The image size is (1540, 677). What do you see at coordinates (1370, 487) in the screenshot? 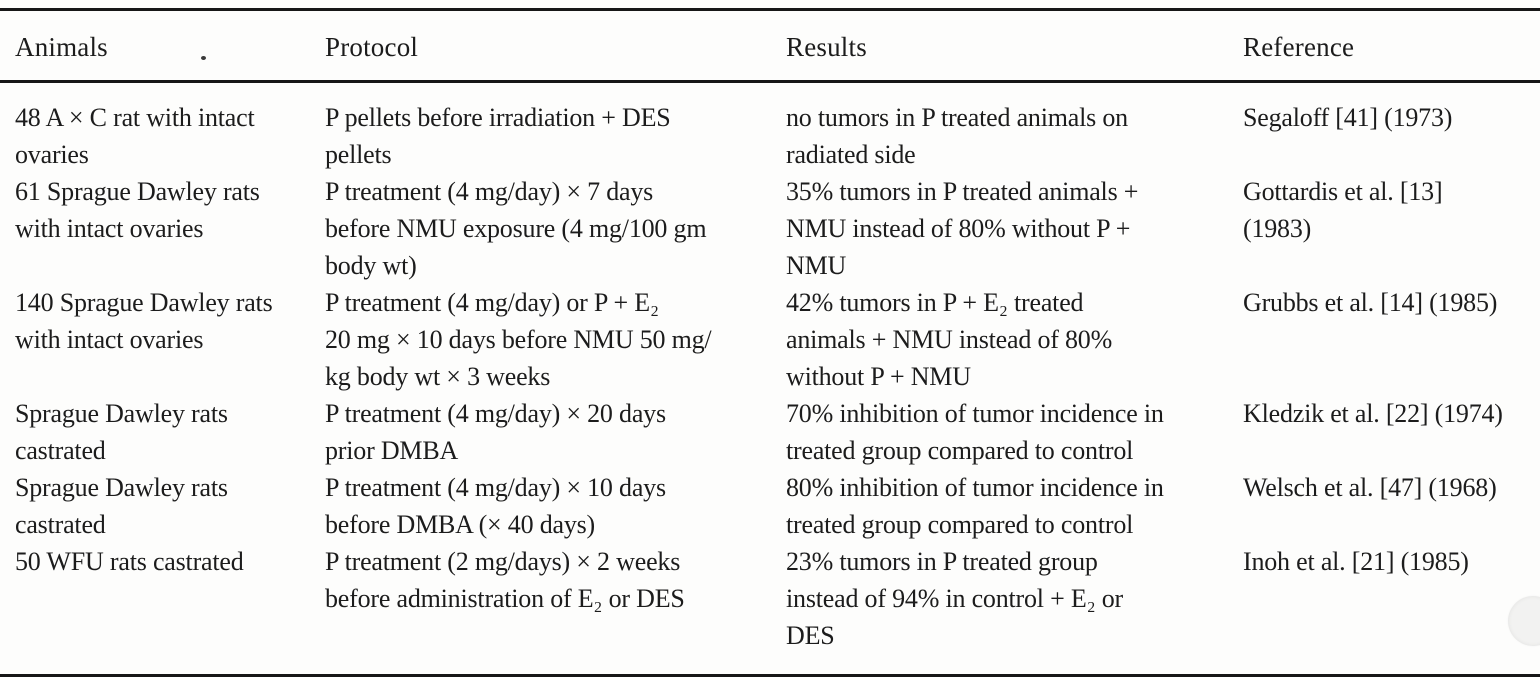
I see `cell-reference: Welsch et al. [47] (1968)` at bounding box center [1370, 487].